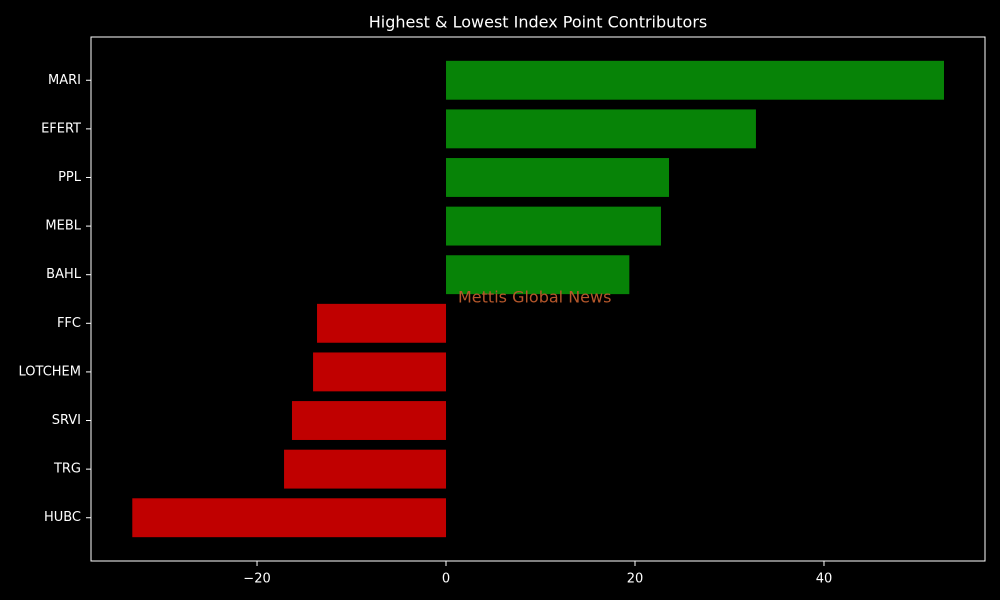 Image resolution: width=1000 pixels, height=600 pixels. Describe the element at coordinates (70, 177) in the screenshot. I see `y-tick-label: PPL` at that location.